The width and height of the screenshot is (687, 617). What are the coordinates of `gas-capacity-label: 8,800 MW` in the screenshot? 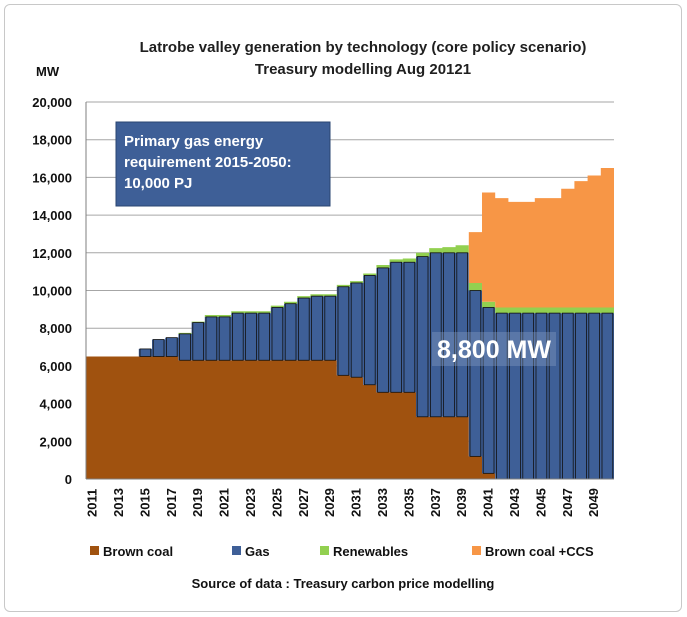 It's located at (494, 350).